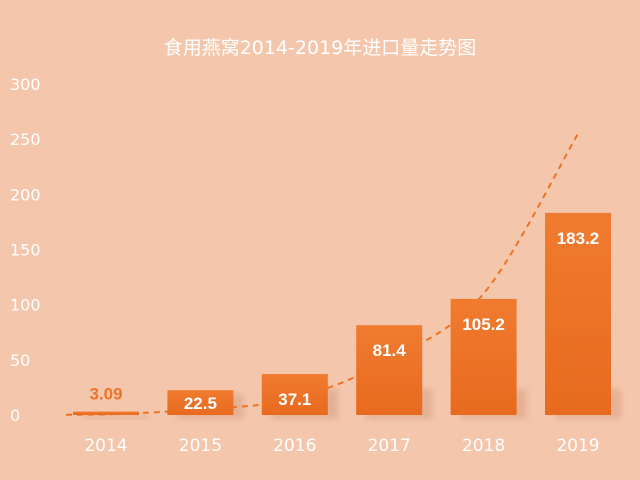 Image resolution: width=640 pixels, height=480 pixels. I want to click on x-tick-label: 2014, so click(105, 446).